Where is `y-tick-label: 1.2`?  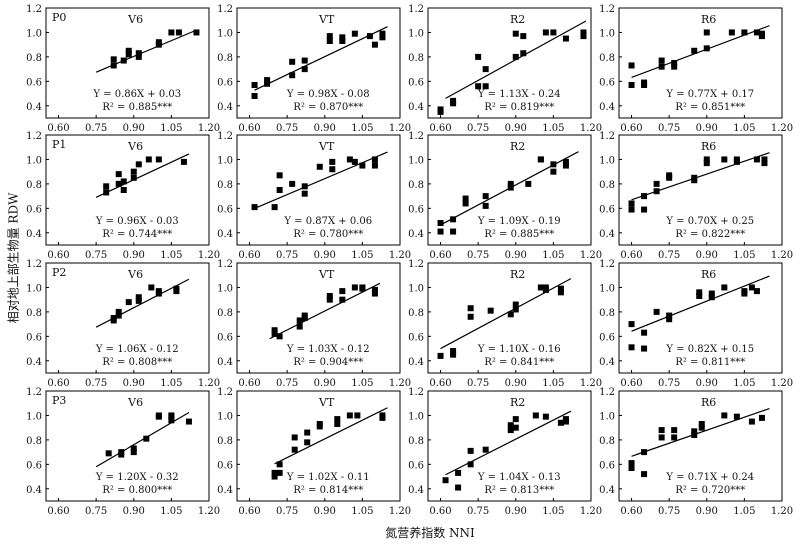 y-tick-label: 1.2 is located at coordinates (34, 136).